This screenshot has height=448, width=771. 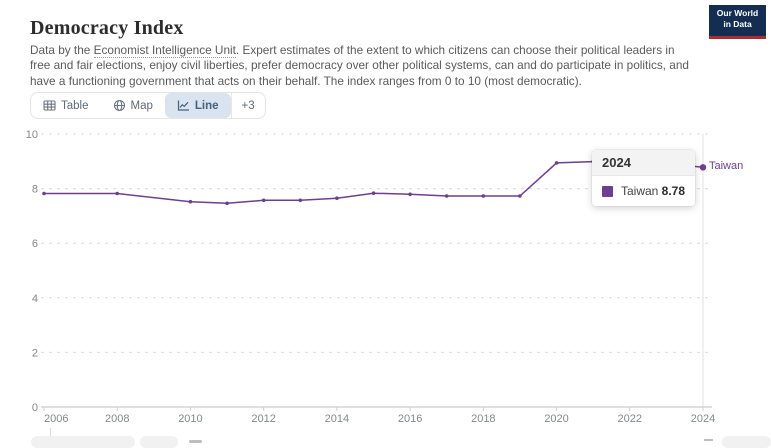 I want to click on tab-map: Map, so click(x=133, y=105).